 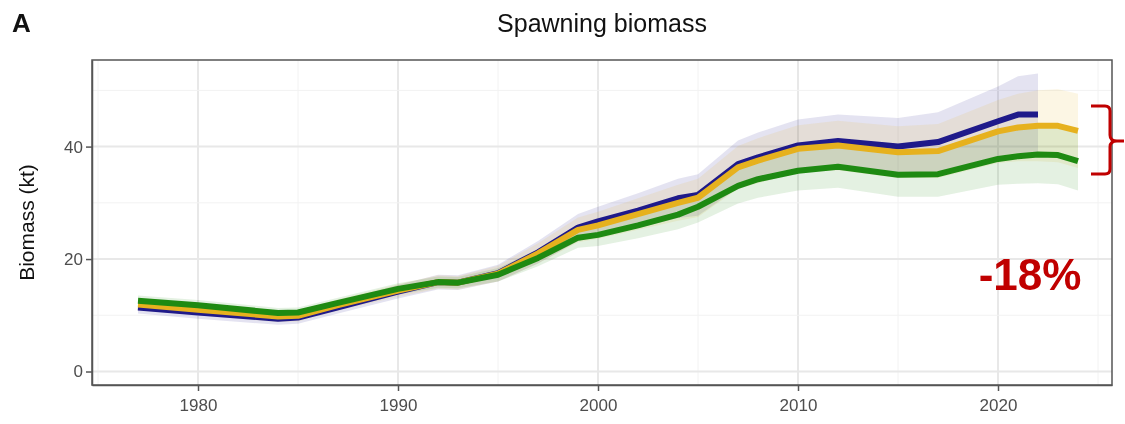 I want to click on x-tick-label: 2020, so click(x=998, y=405).